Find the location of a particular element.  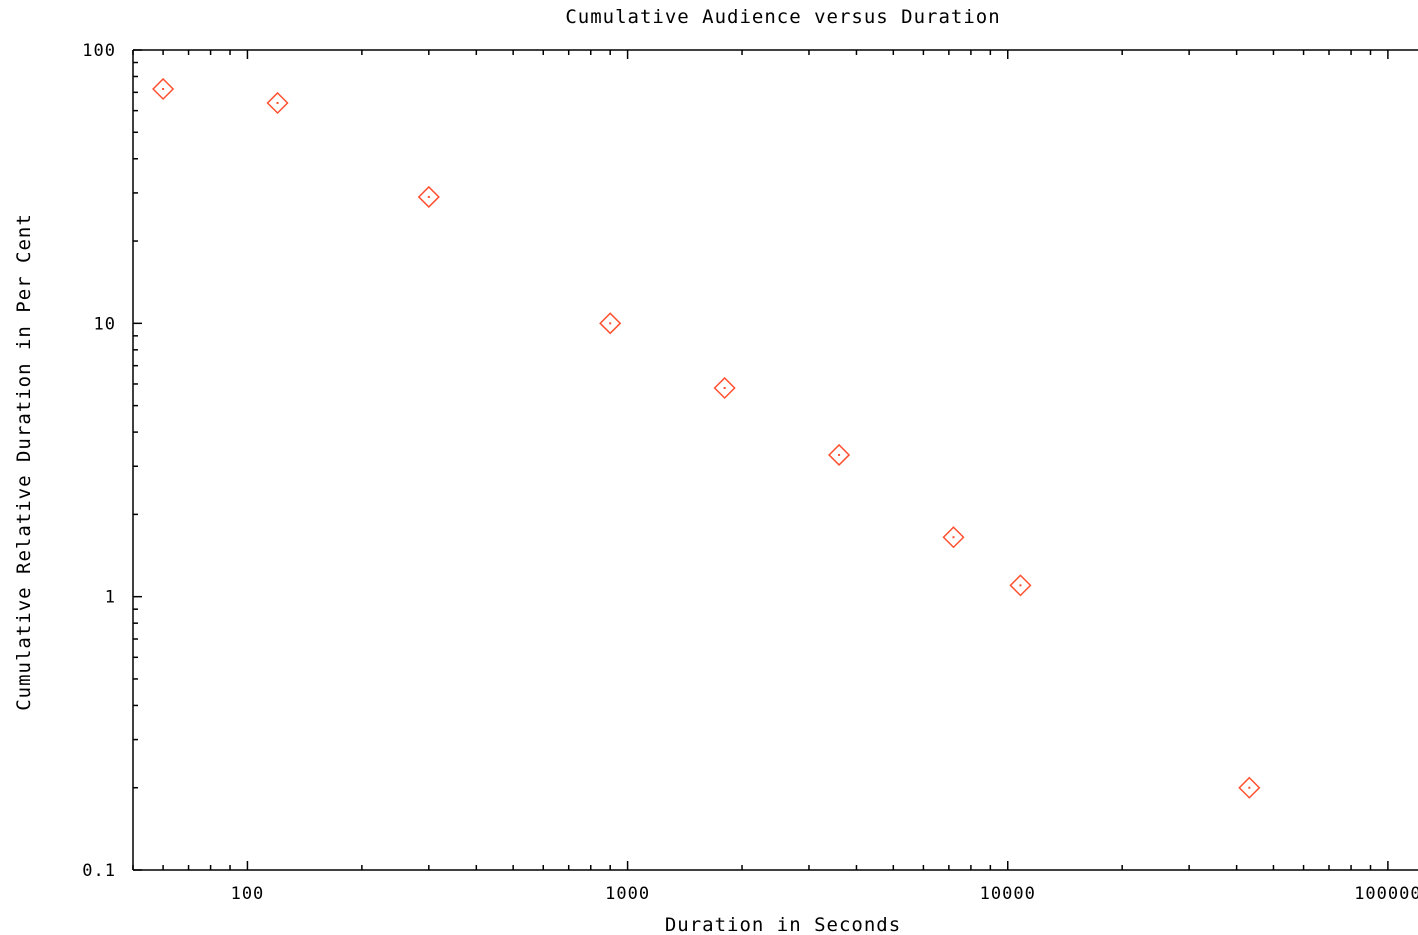

x-tick-label: 100000 is located at coordinates (1386, 894).